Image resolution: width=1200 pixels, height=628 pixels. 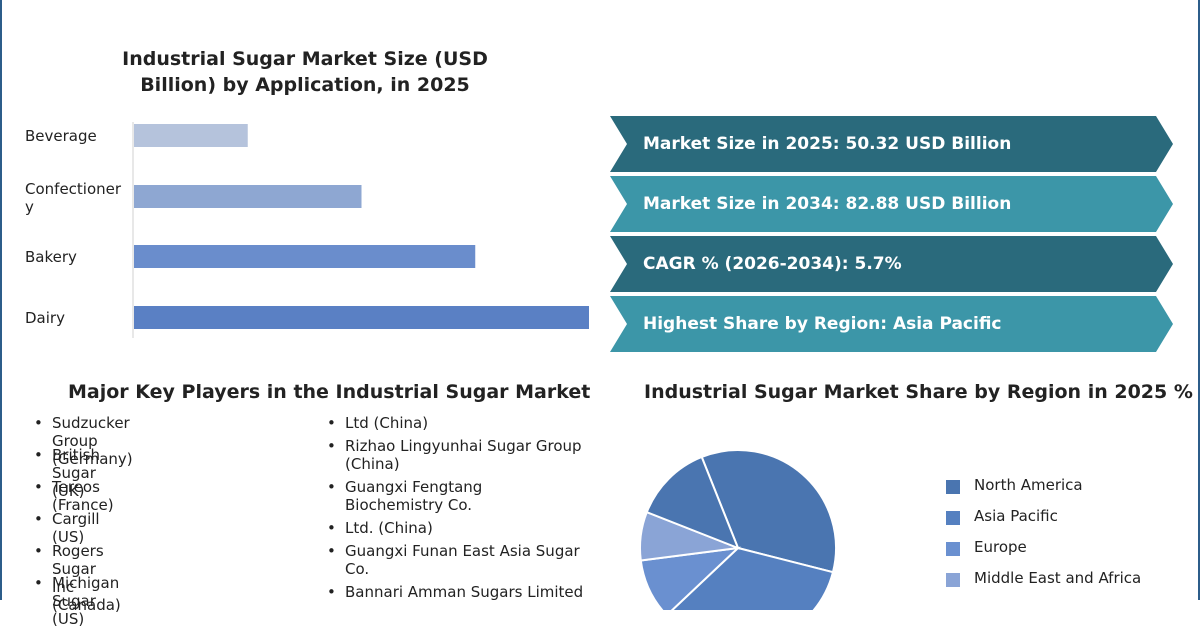 I want to click on bar-label-confectionery: Confectioner y, so click(x=73, y=198).